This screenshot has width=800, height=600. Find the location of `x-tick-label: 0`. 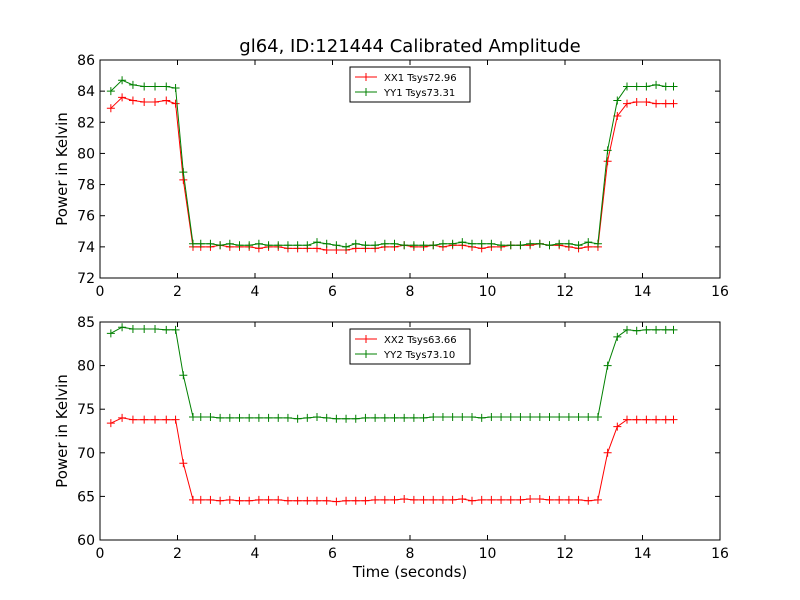

x-tick-label: 0 is located at coordinates (100, 292).